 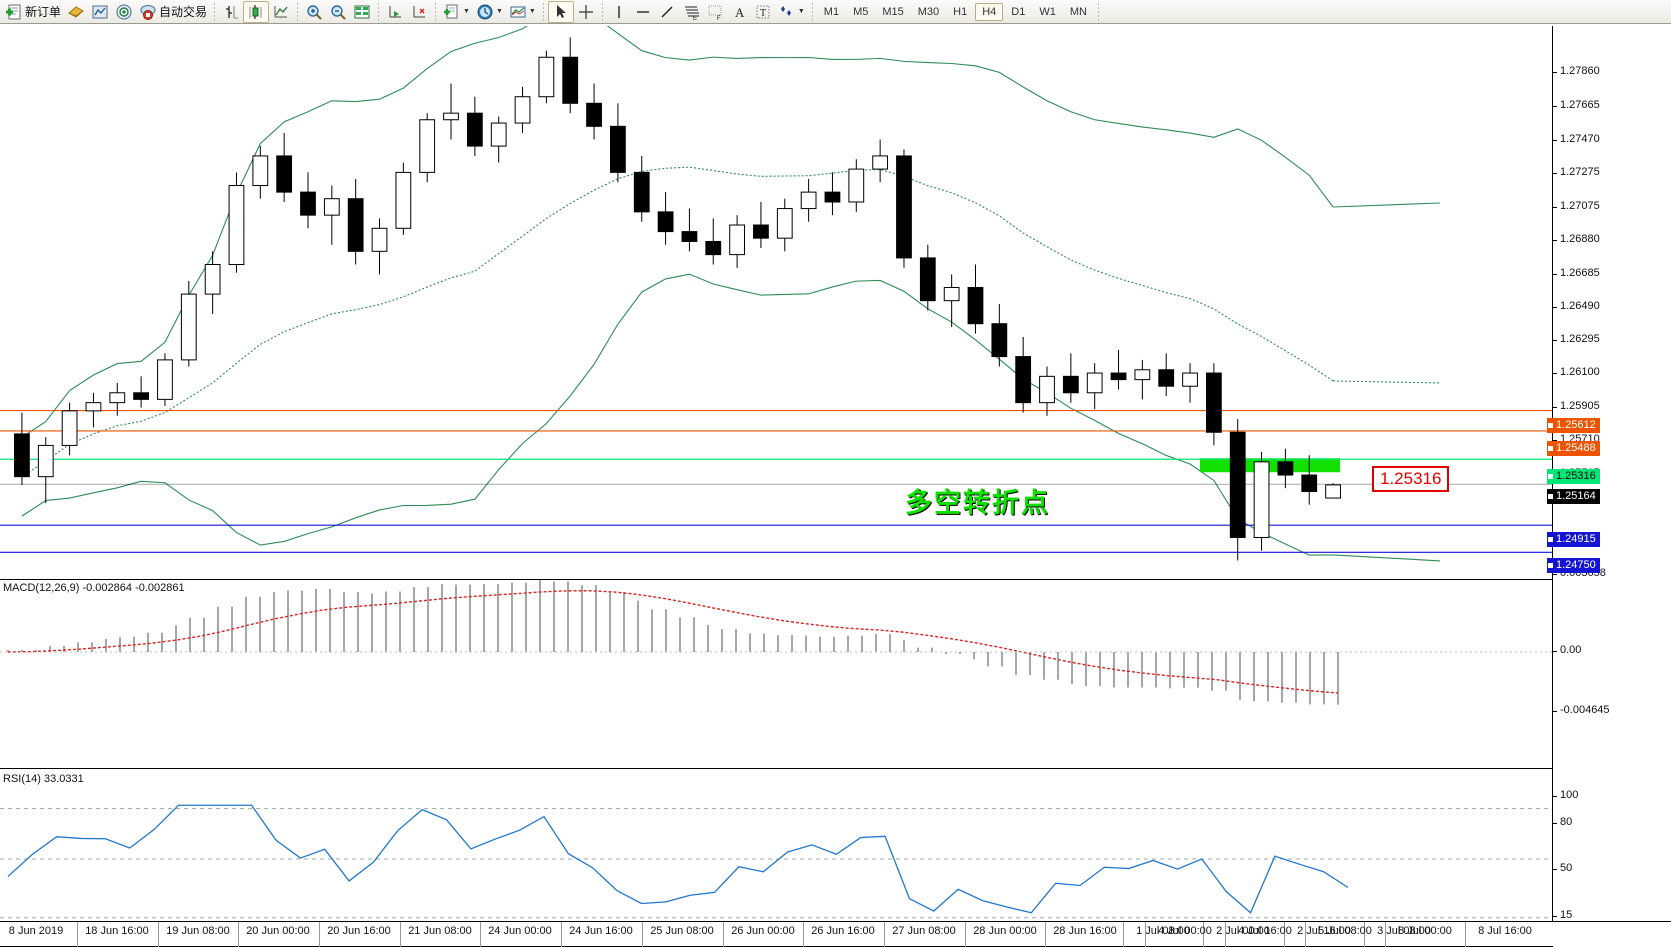 What do you see at coordinates (1573, 496) in the screenshot?
I see `price-level-label-last-price: 1.25164` at bounding box center [1573, 496].